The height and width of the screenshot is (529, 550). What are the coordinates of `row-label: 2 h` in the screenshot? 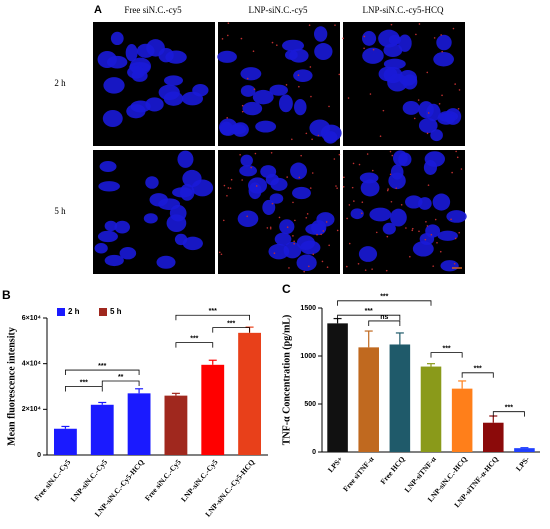 It's located at (60, 83).